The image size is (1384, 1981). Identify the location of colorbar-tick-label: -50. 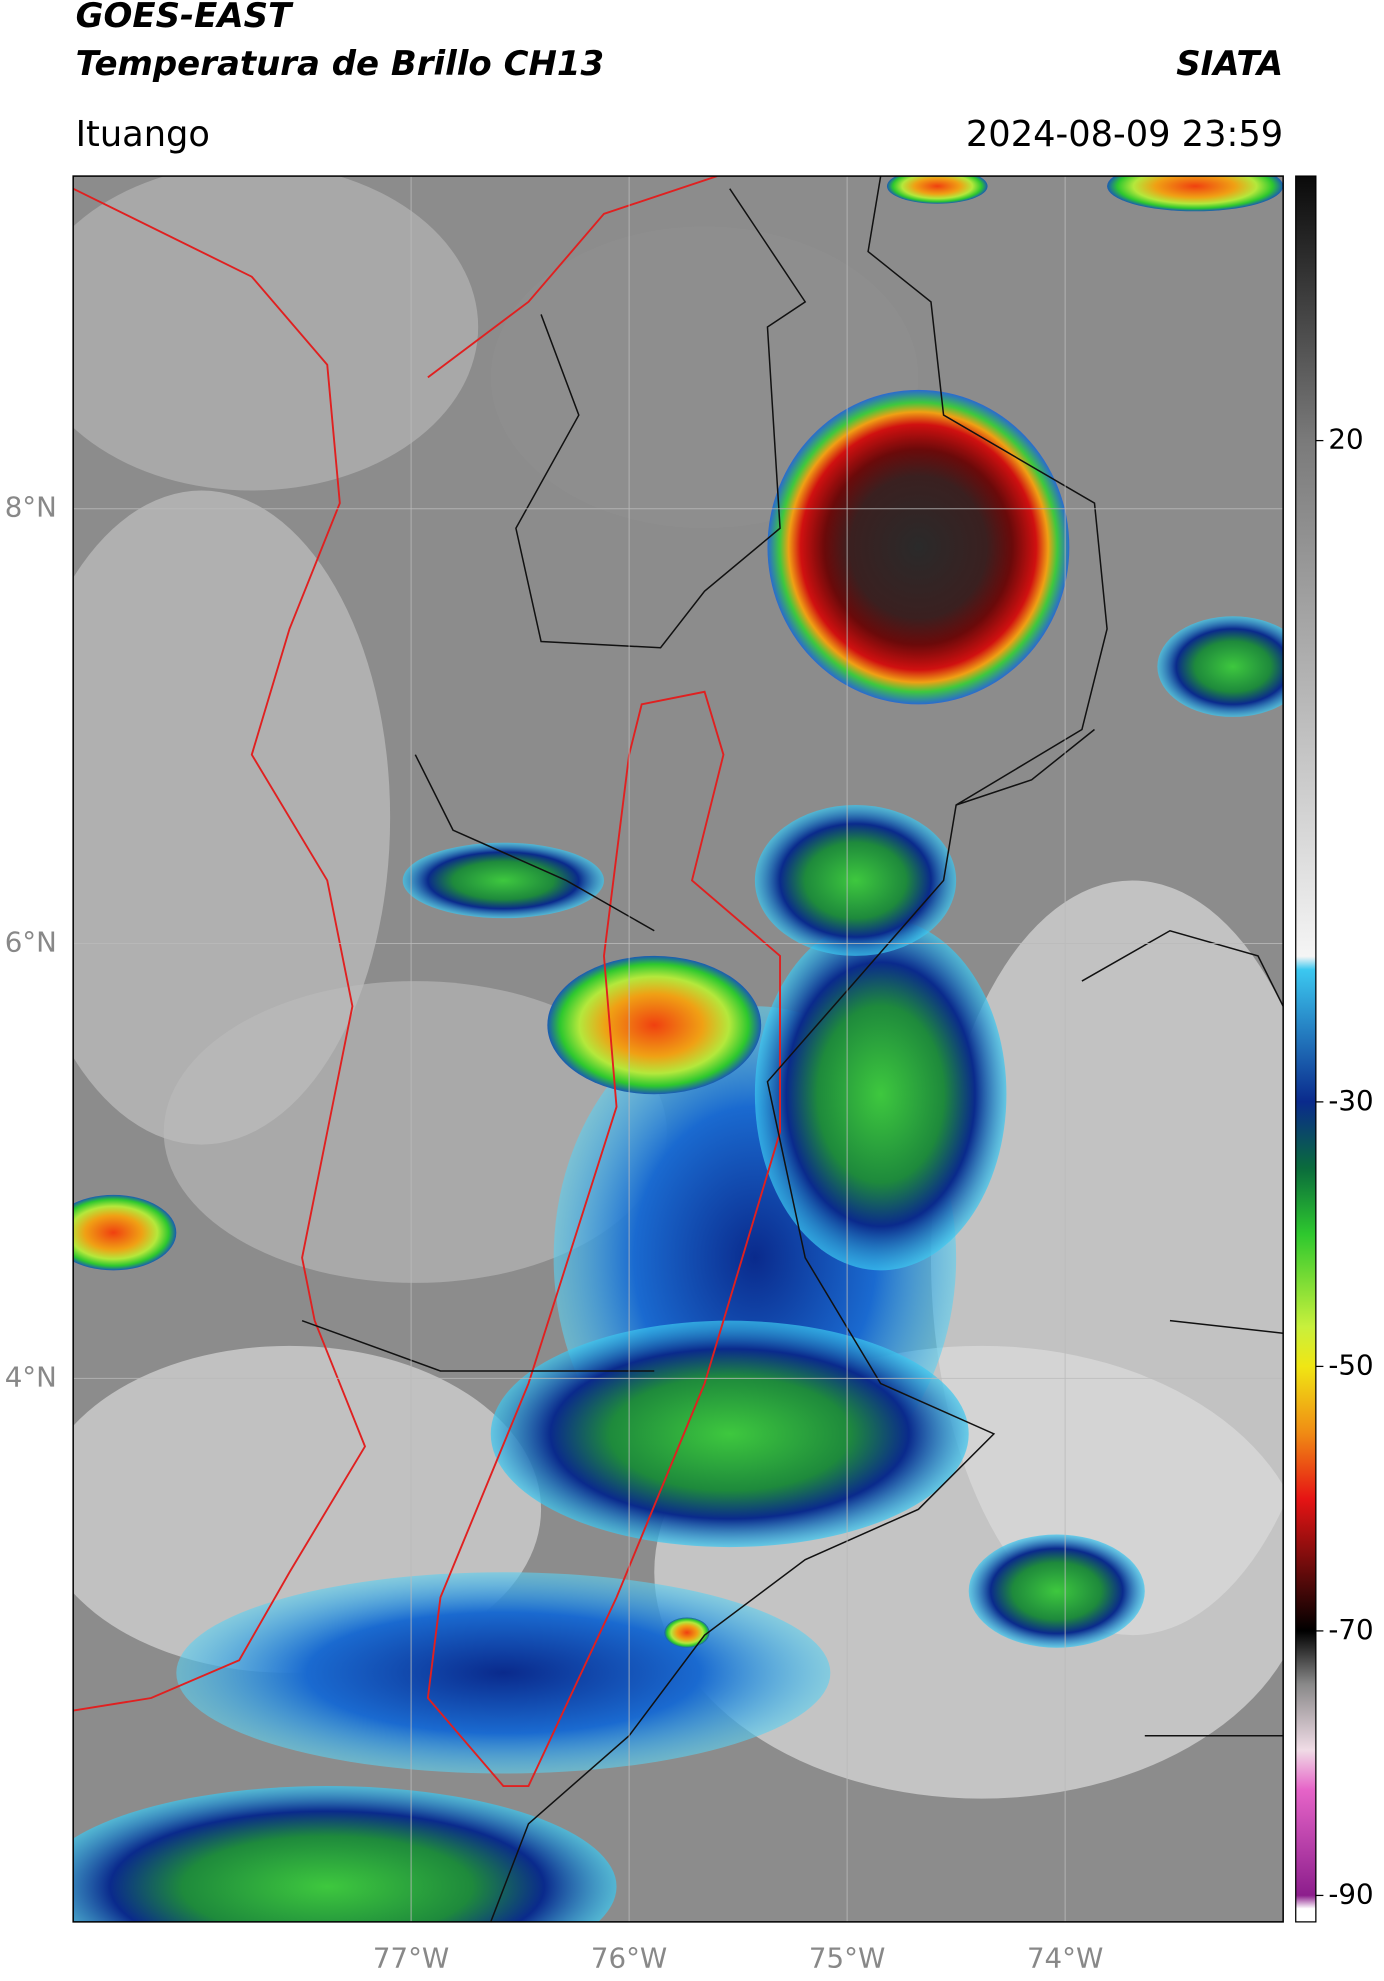
(1350, 1364).